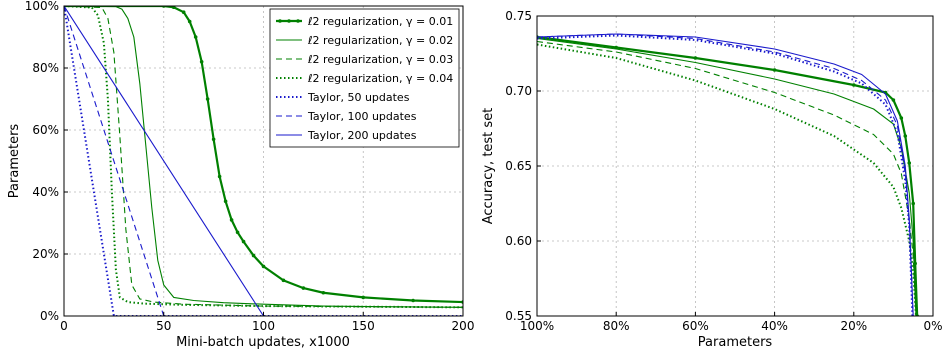 Image resolution: width=943 pixels, height=350 pixels. I want to click on left-y-tick-label: 80%, so click(45, 68).